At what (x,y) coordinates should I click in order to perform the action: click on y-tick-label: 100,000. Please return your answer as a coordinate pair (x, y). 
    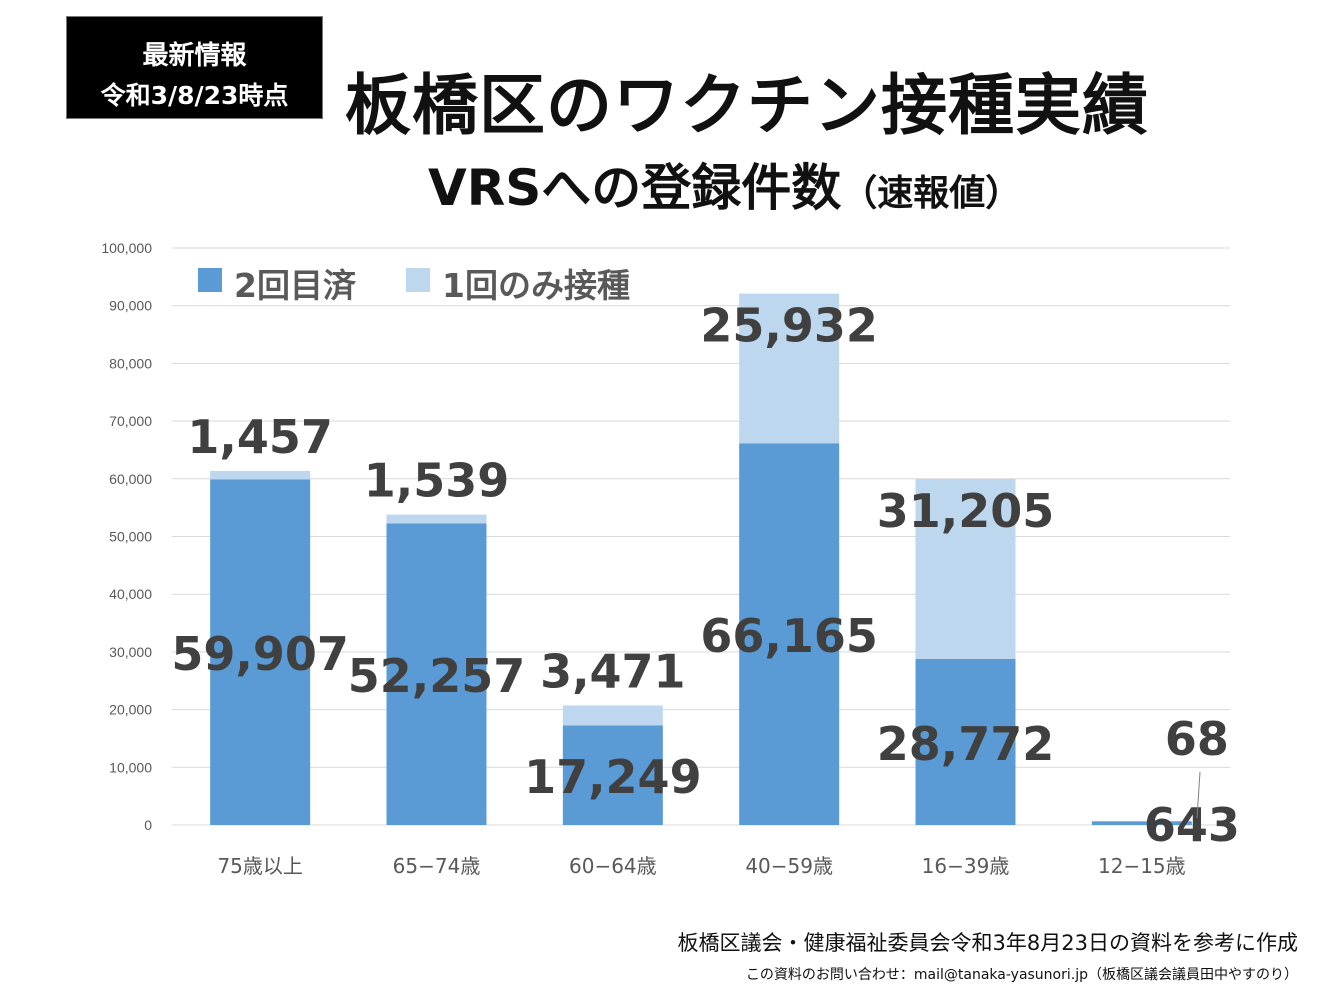
    Looking at the image, I should click on (126, 248).